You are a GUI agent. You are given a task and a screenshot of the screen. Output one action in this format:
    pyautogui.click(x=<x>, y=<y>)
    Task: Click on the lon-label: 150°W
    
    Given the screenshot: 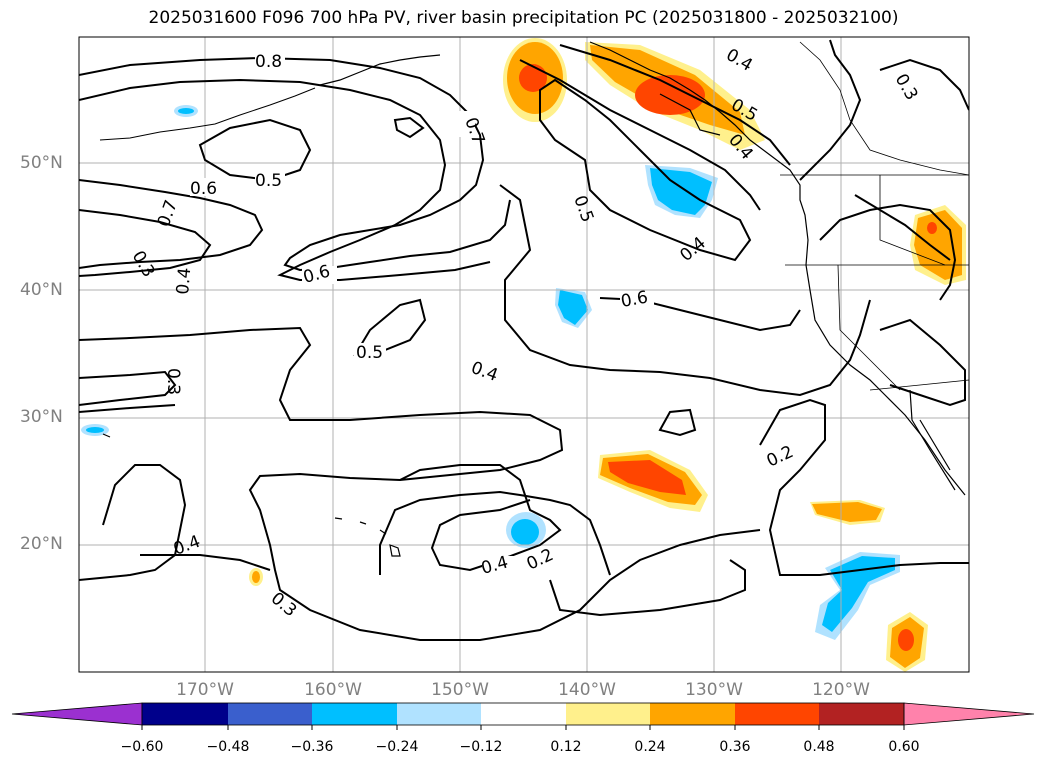 What is the action you would take?
    pyautogui.click(x=460, y=690)
    